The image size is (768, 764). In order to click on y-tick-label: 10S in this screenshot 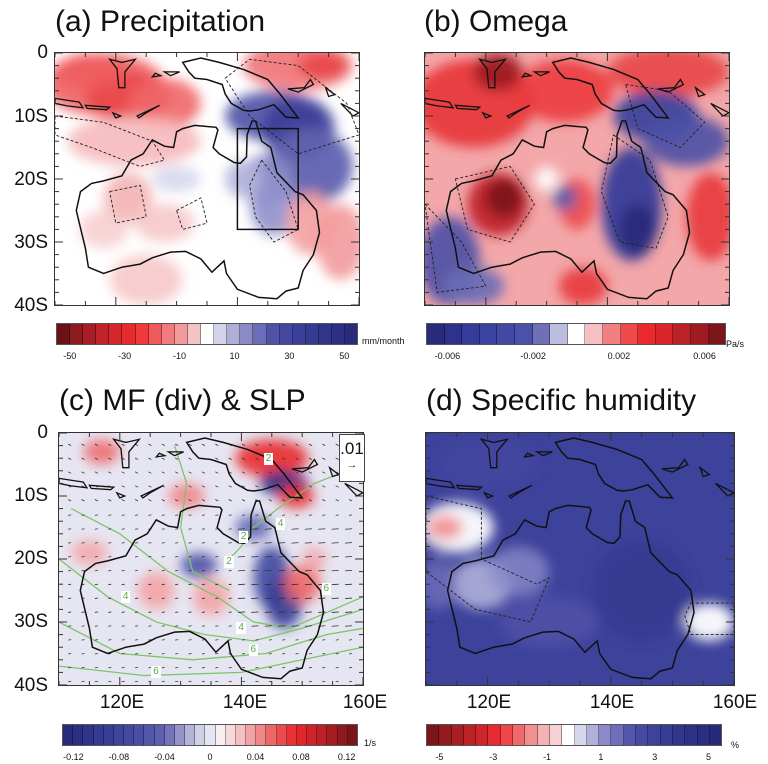, I will do `click(31, 495)`.